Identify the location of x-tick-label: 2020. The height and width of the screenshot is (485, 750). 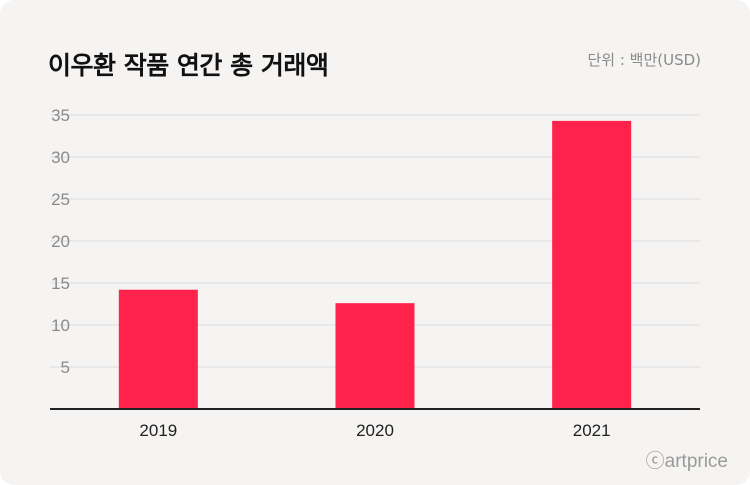
(375, 430).